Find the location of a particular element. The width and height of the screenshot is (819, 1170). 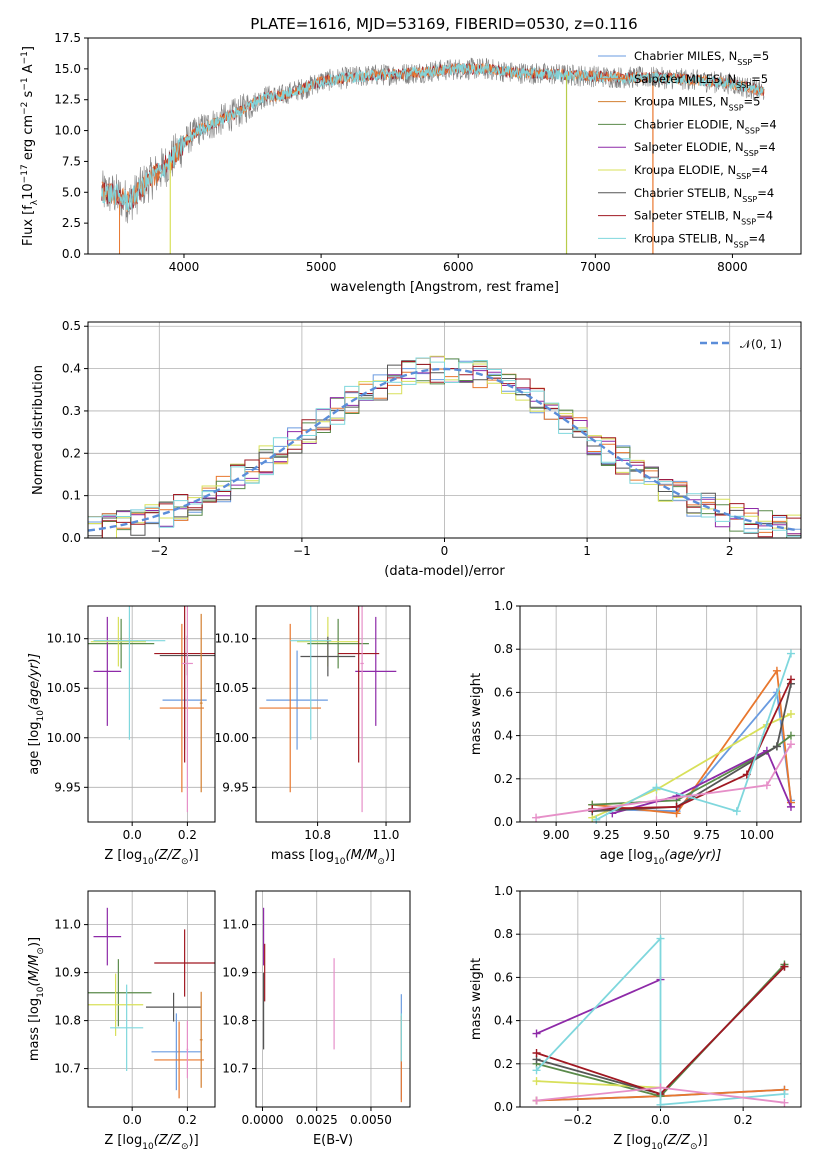

mass-vs-Z-ytick-label: 10.7 is located at coordinates (67, 1069).